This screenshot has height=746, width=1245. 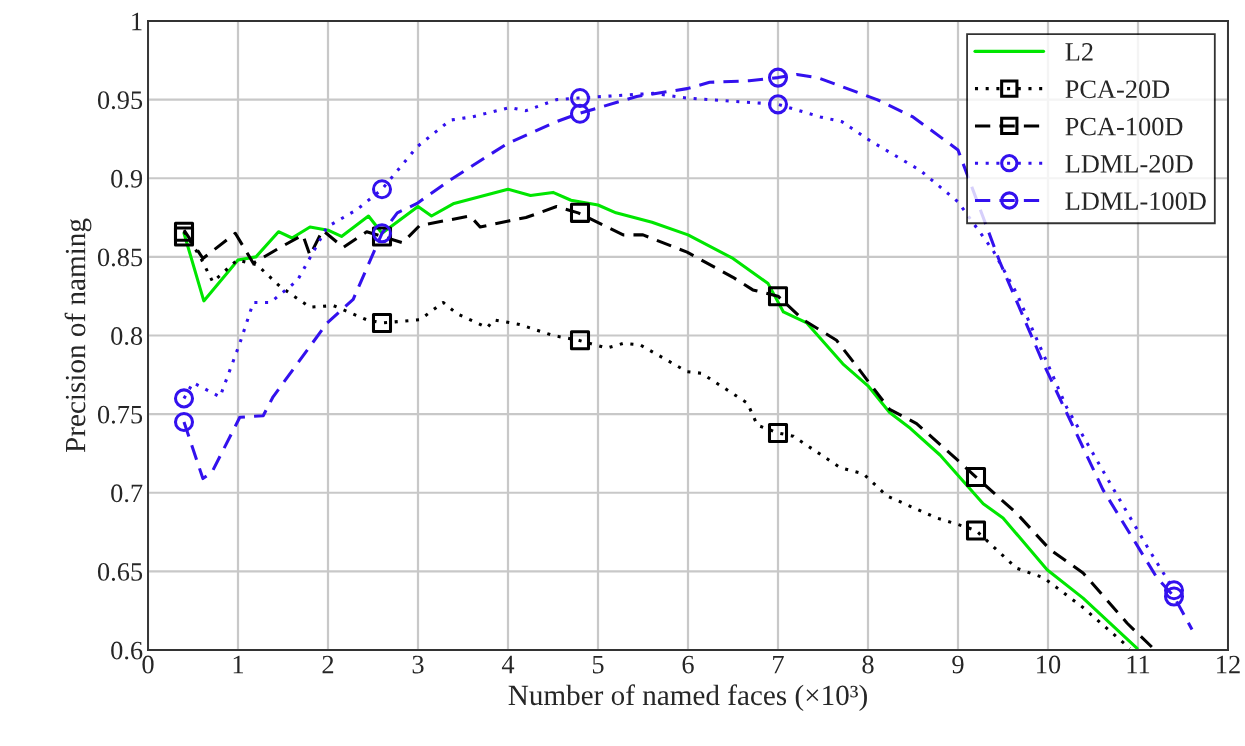 I want to click on y-tick-label: 0.85, so click(x=120, y=257).